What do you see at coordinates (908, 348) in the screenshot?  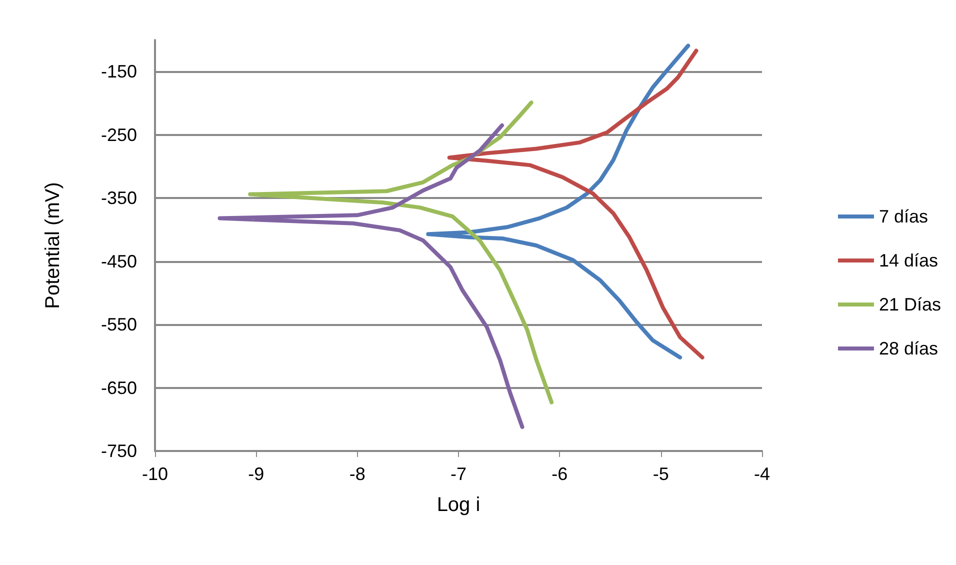 I see `legend-label: 28 días` at bounding box center [908, 348].